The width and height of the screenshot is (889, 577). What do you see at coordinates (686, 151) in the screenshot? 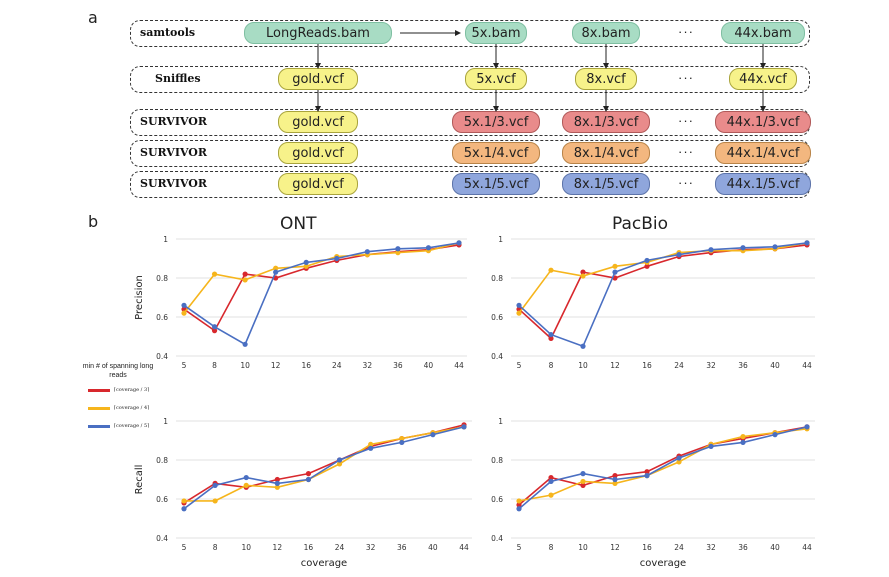
I see `ellipsis-3: ···` at bounding box center [686, 151].